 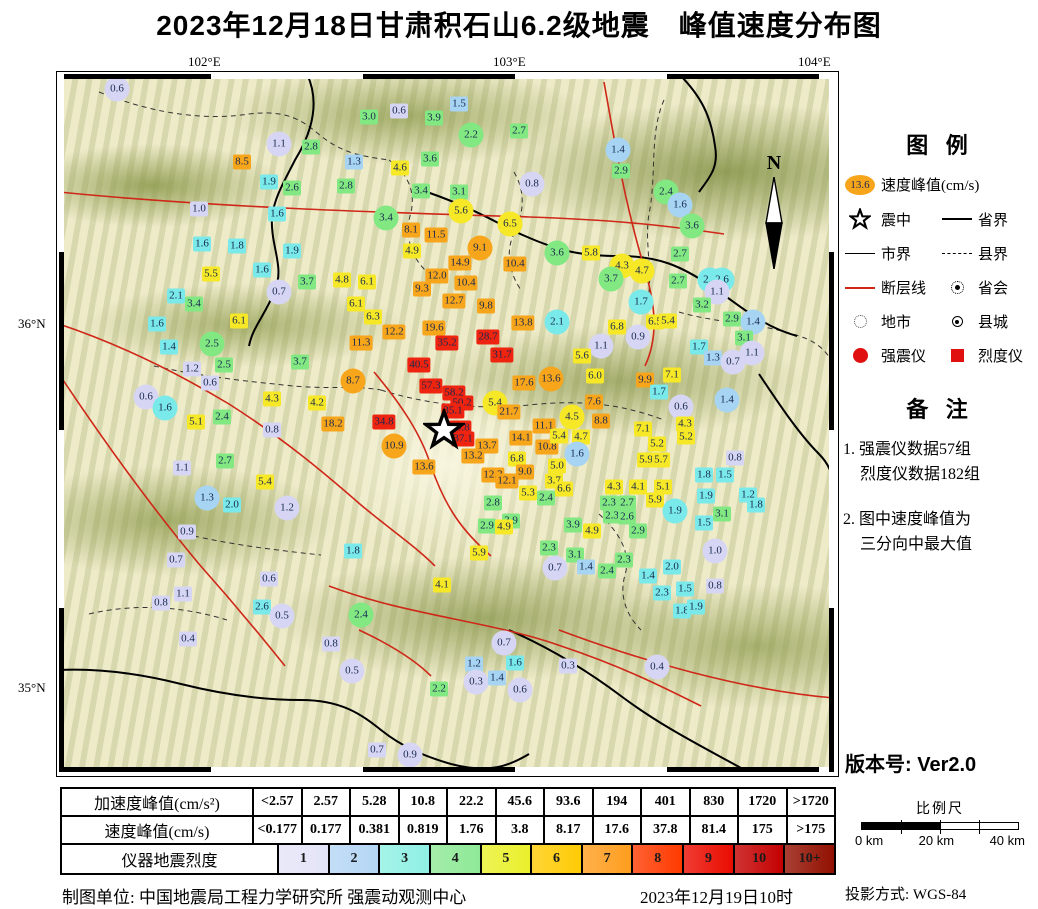 I want to click on station-marker: 7.6, so click(x=594, y=402).